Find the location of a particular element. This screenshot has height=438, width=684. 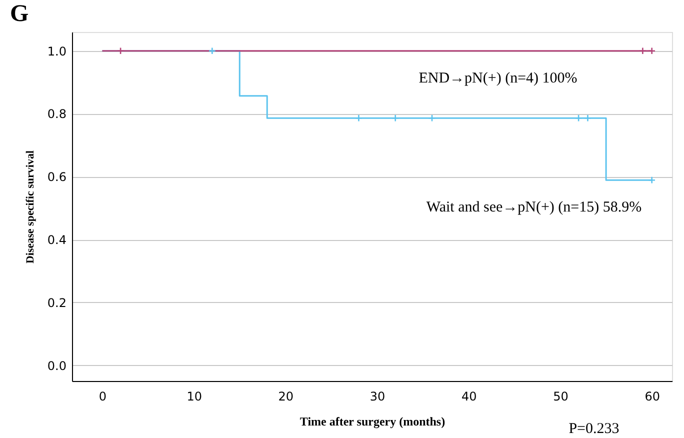

x-tick-label: 40 is located at coordinates (469, 397).